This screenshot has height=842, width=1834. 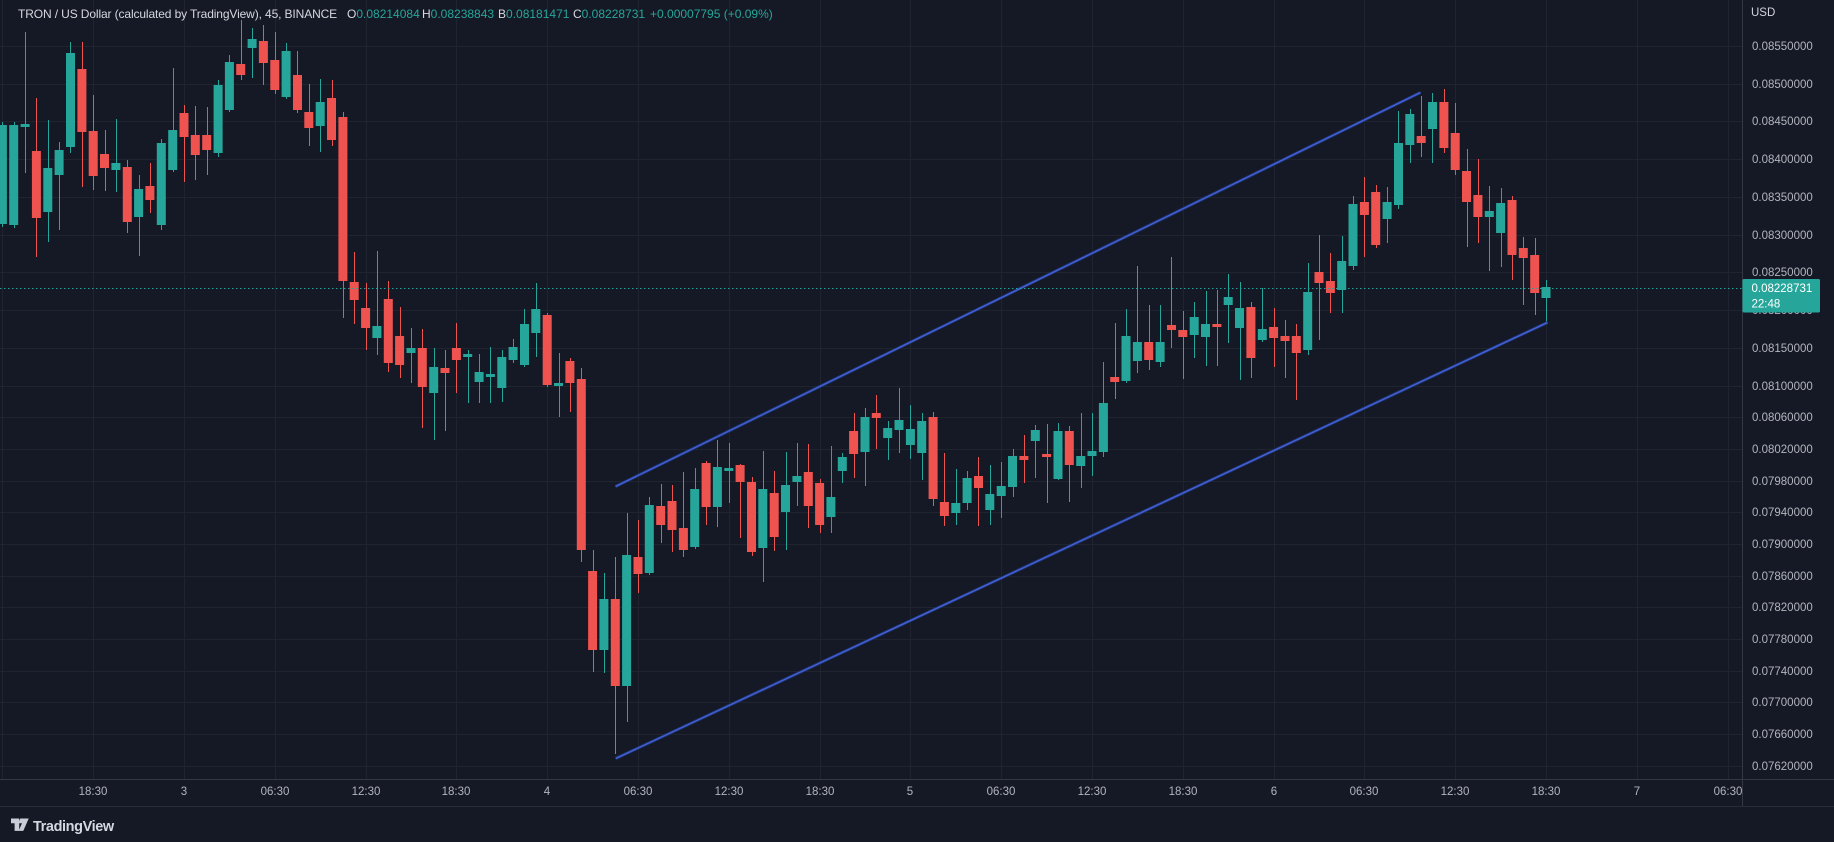 What do you see at coordinates (184, 792) in the screenshot?
I see `svg-text: 3` at bounding box center [184, 792].